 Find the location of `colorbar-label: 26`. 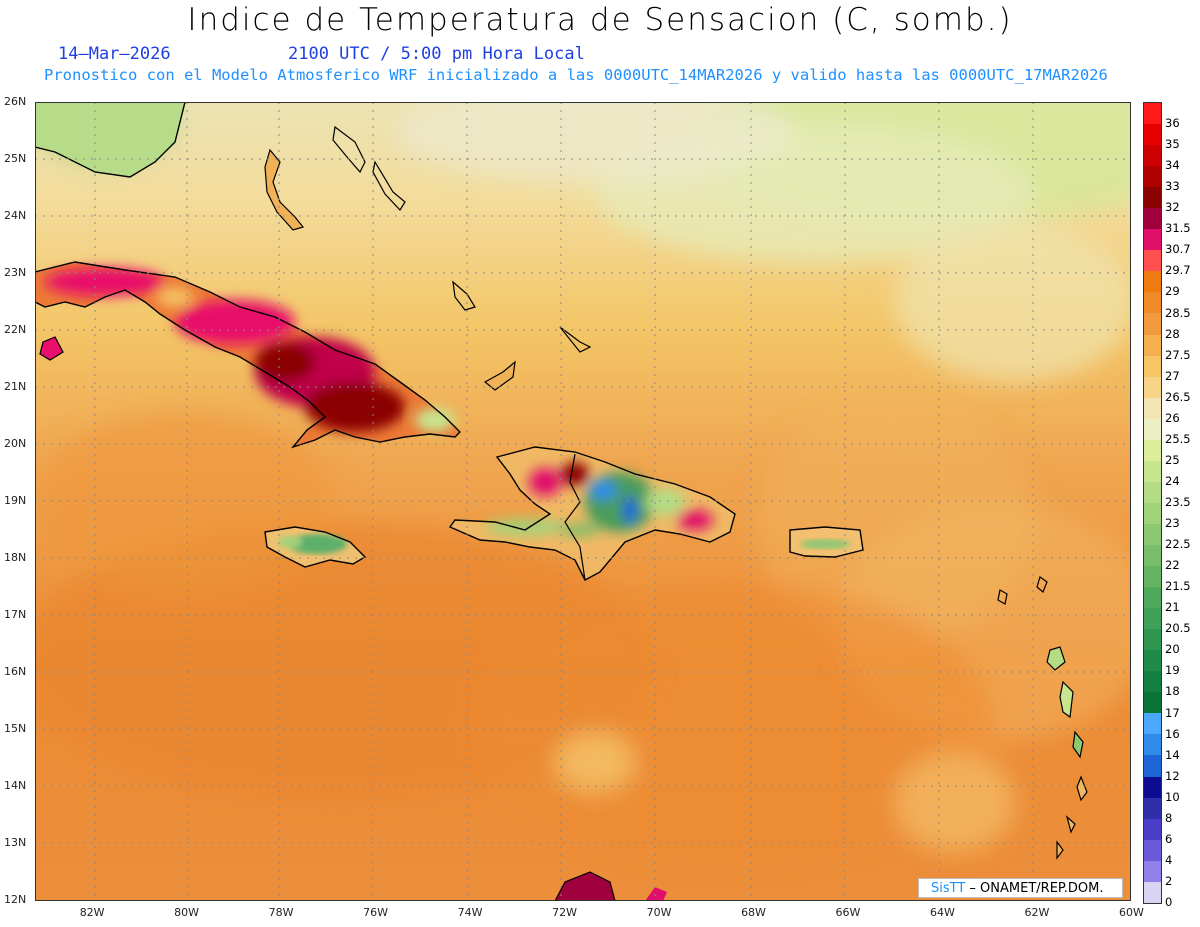

colorbar-label: 26 is located at coordinates (1172, 417).